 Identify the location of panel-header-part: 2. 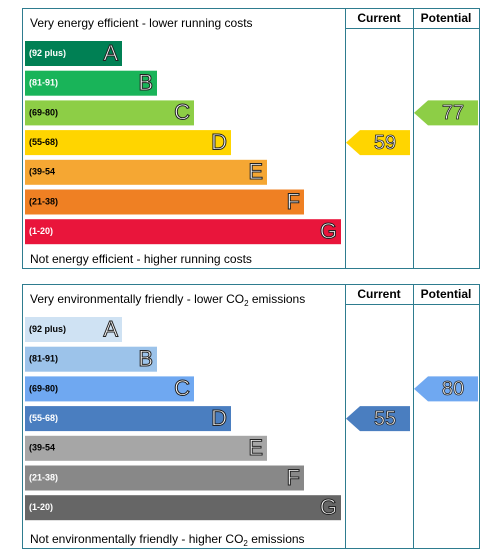
(246, 303).